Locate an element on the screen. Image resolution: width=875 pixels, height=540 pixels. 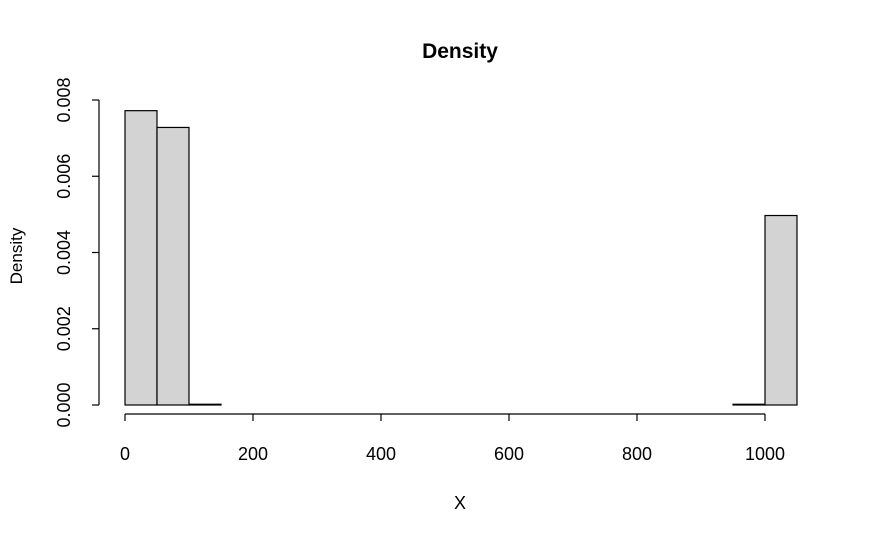
y-tick-label: 0.002 is located at coordinates (64, 328).